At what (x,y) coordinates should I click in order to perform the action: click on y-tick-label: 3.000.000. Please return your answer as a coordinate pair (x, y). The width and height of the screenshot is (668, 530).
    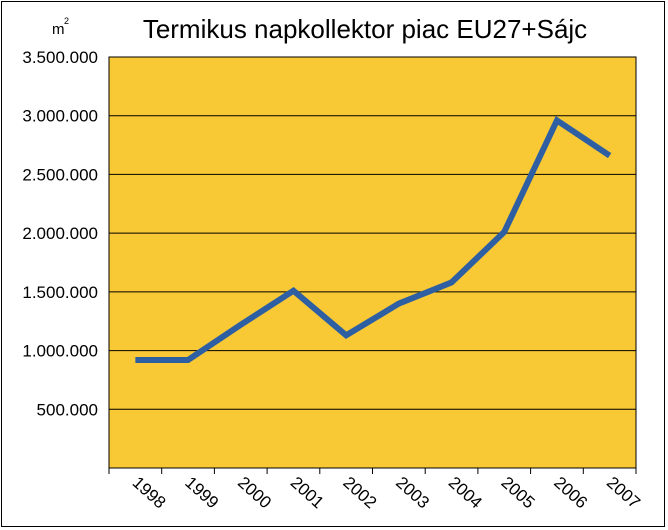
    Looking at the image, I should click on (60, 116).